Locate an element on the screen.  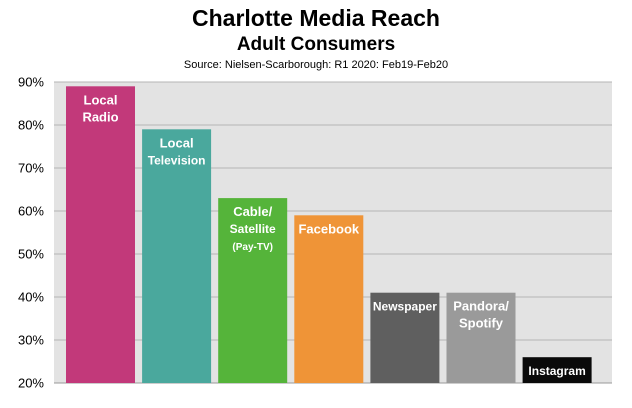
chart-title: Charlotte Media Reach is located at coordinates (316, 18).